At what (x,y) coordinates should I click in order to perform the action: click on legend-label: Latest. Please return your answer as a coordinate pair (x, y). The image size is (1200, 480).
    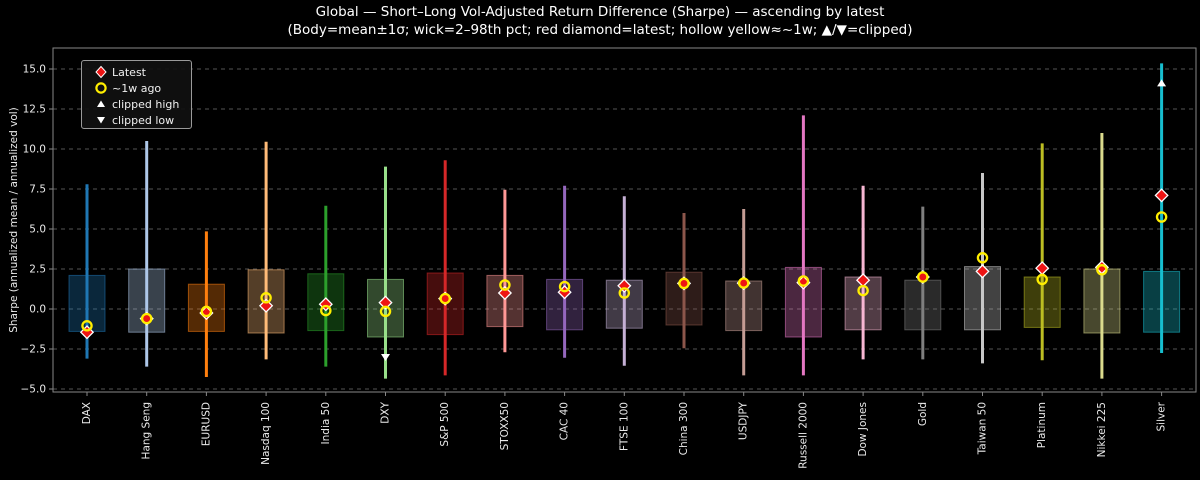
    Looking at the image, I should click on (129, 72).